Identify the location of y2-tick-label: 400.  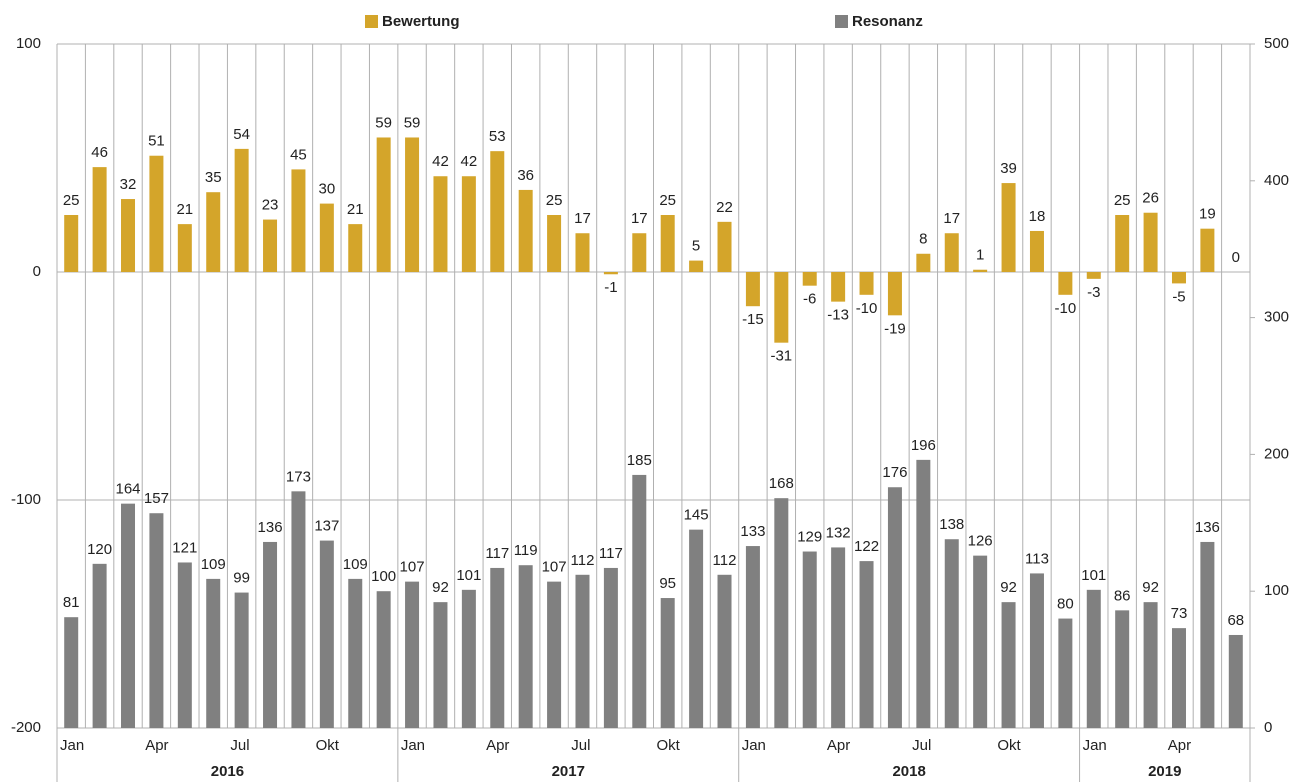
(1276, 180).